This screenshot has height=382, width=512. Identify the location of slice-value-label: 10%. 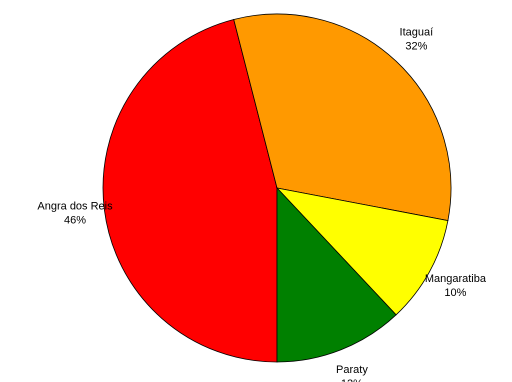
(455, 293).